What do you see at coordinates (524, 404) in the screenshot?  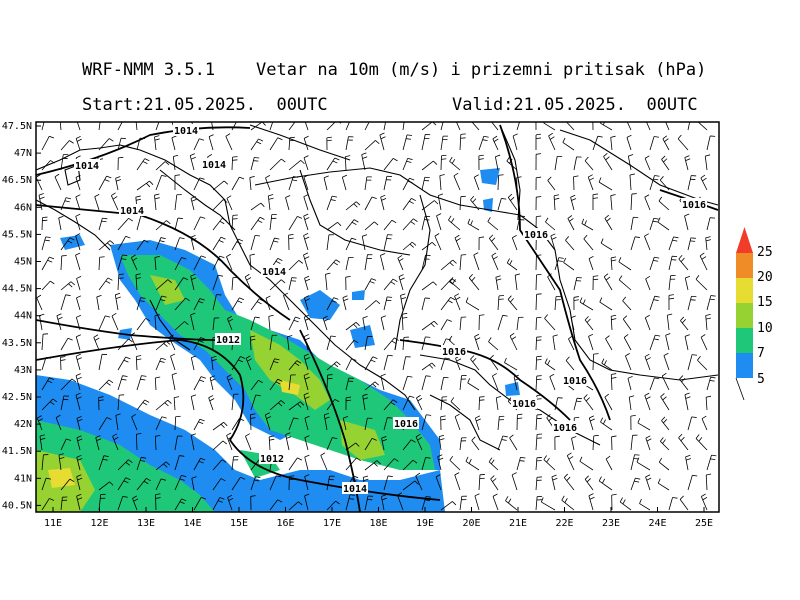 I see `isobar-label: 1016` at bounding box center [524, 404].